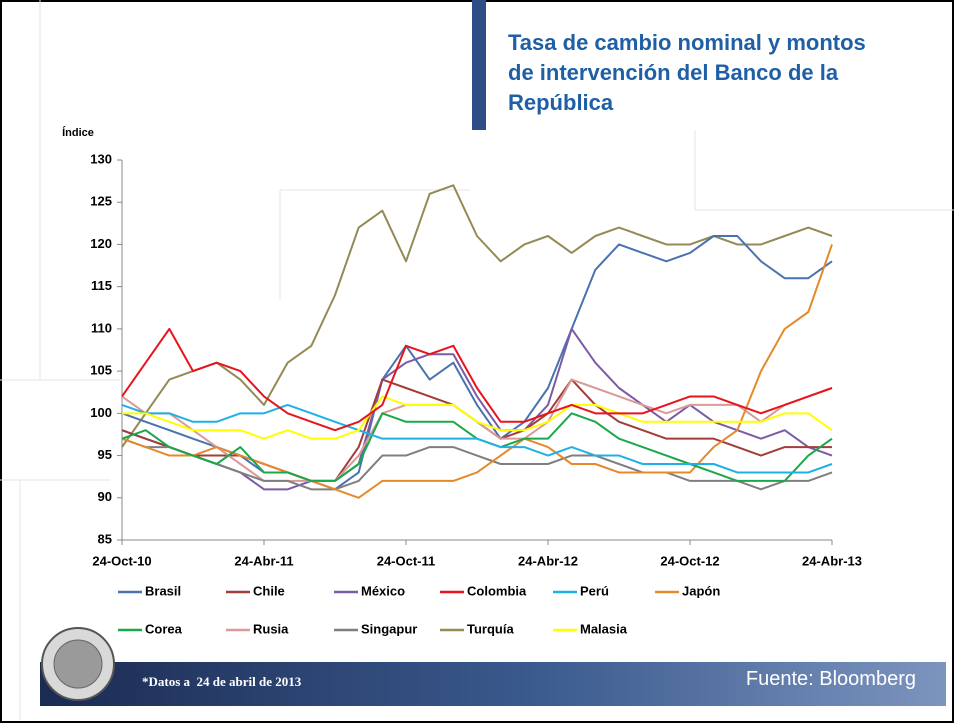  Describe the element at coordinates (101, 158) in the screenshot. I see `y-tick-label: 130` at that location.